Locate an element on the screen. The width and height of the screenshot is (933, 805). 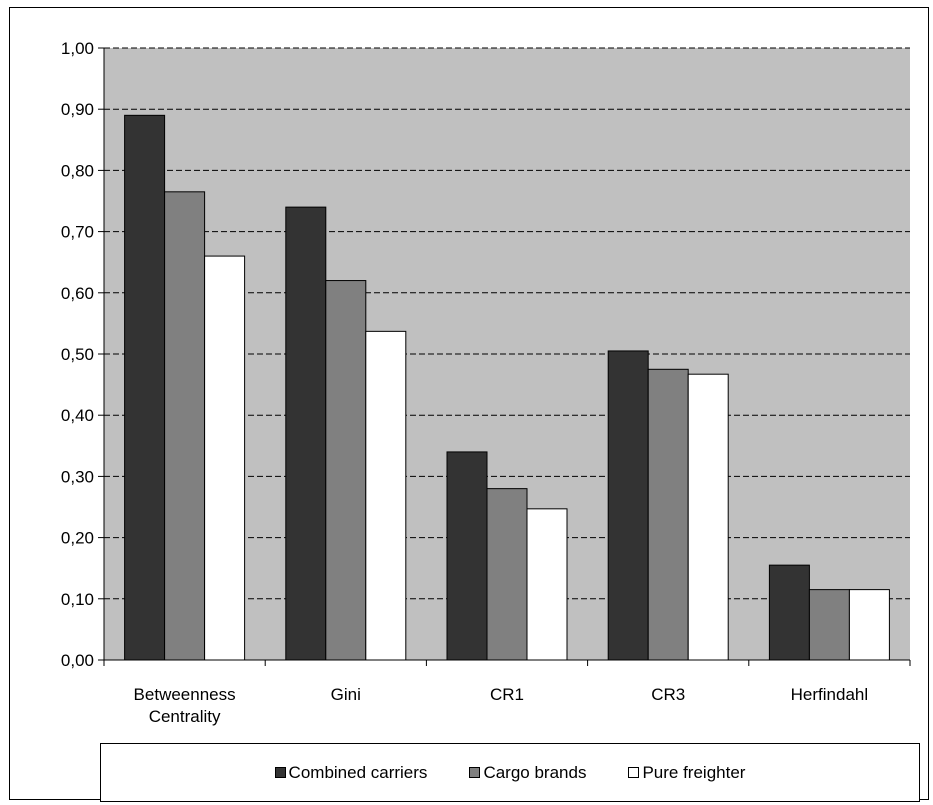
y-tick-label: 0,40 is located at coordinates (77, 415).